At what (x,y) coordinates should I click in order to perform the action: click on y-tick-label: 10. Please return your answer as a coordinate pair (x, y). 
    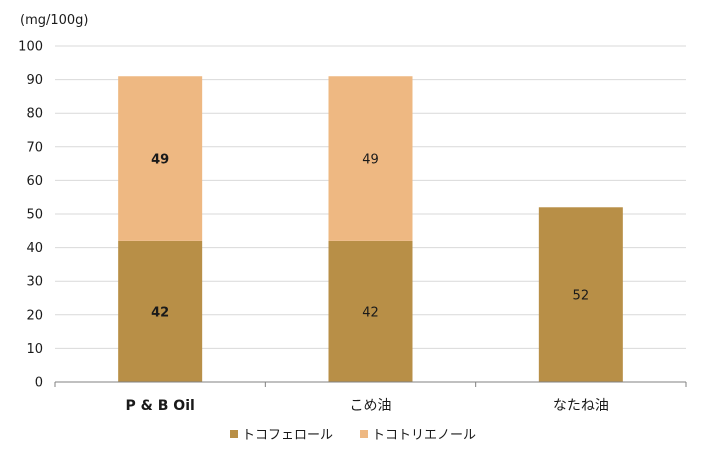
    Looking at the image, I should click on (34, 349).